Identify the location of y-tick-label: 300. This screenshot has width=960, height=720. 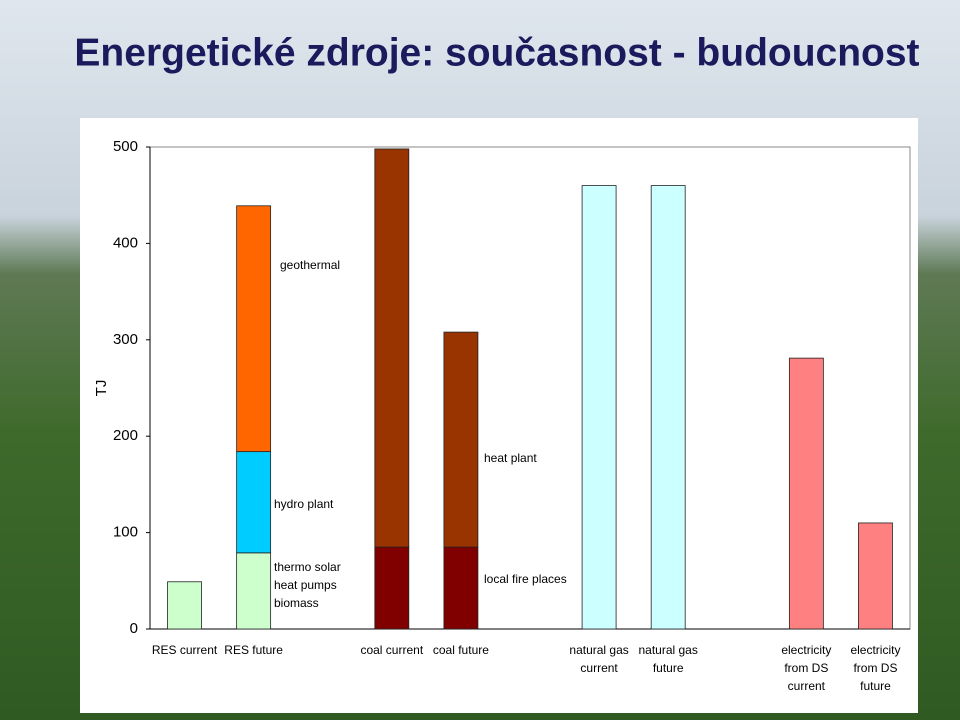
(125, 339).